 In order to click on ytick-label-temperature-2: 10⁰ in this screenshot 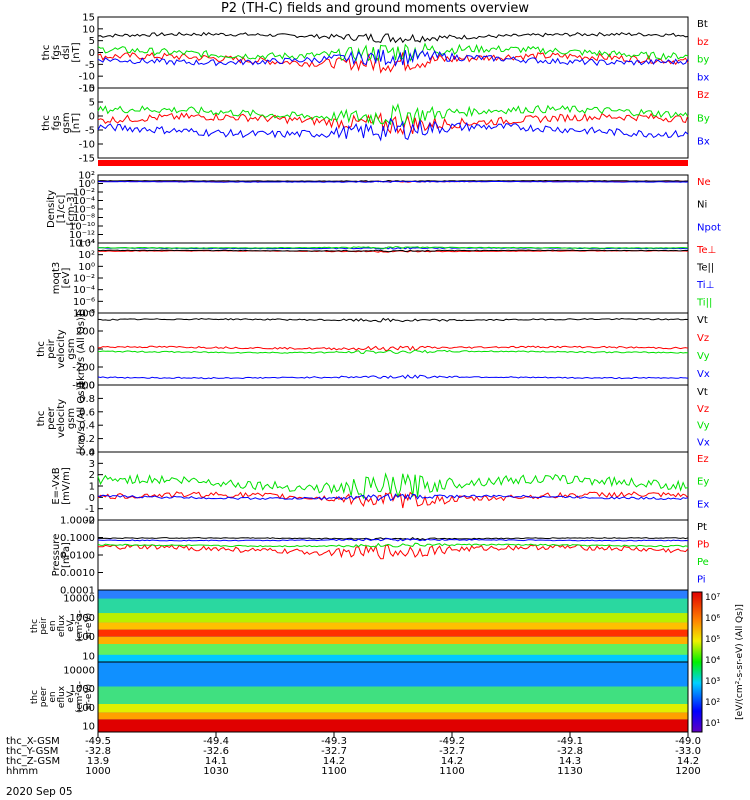, I will do `click(86, 267)`.